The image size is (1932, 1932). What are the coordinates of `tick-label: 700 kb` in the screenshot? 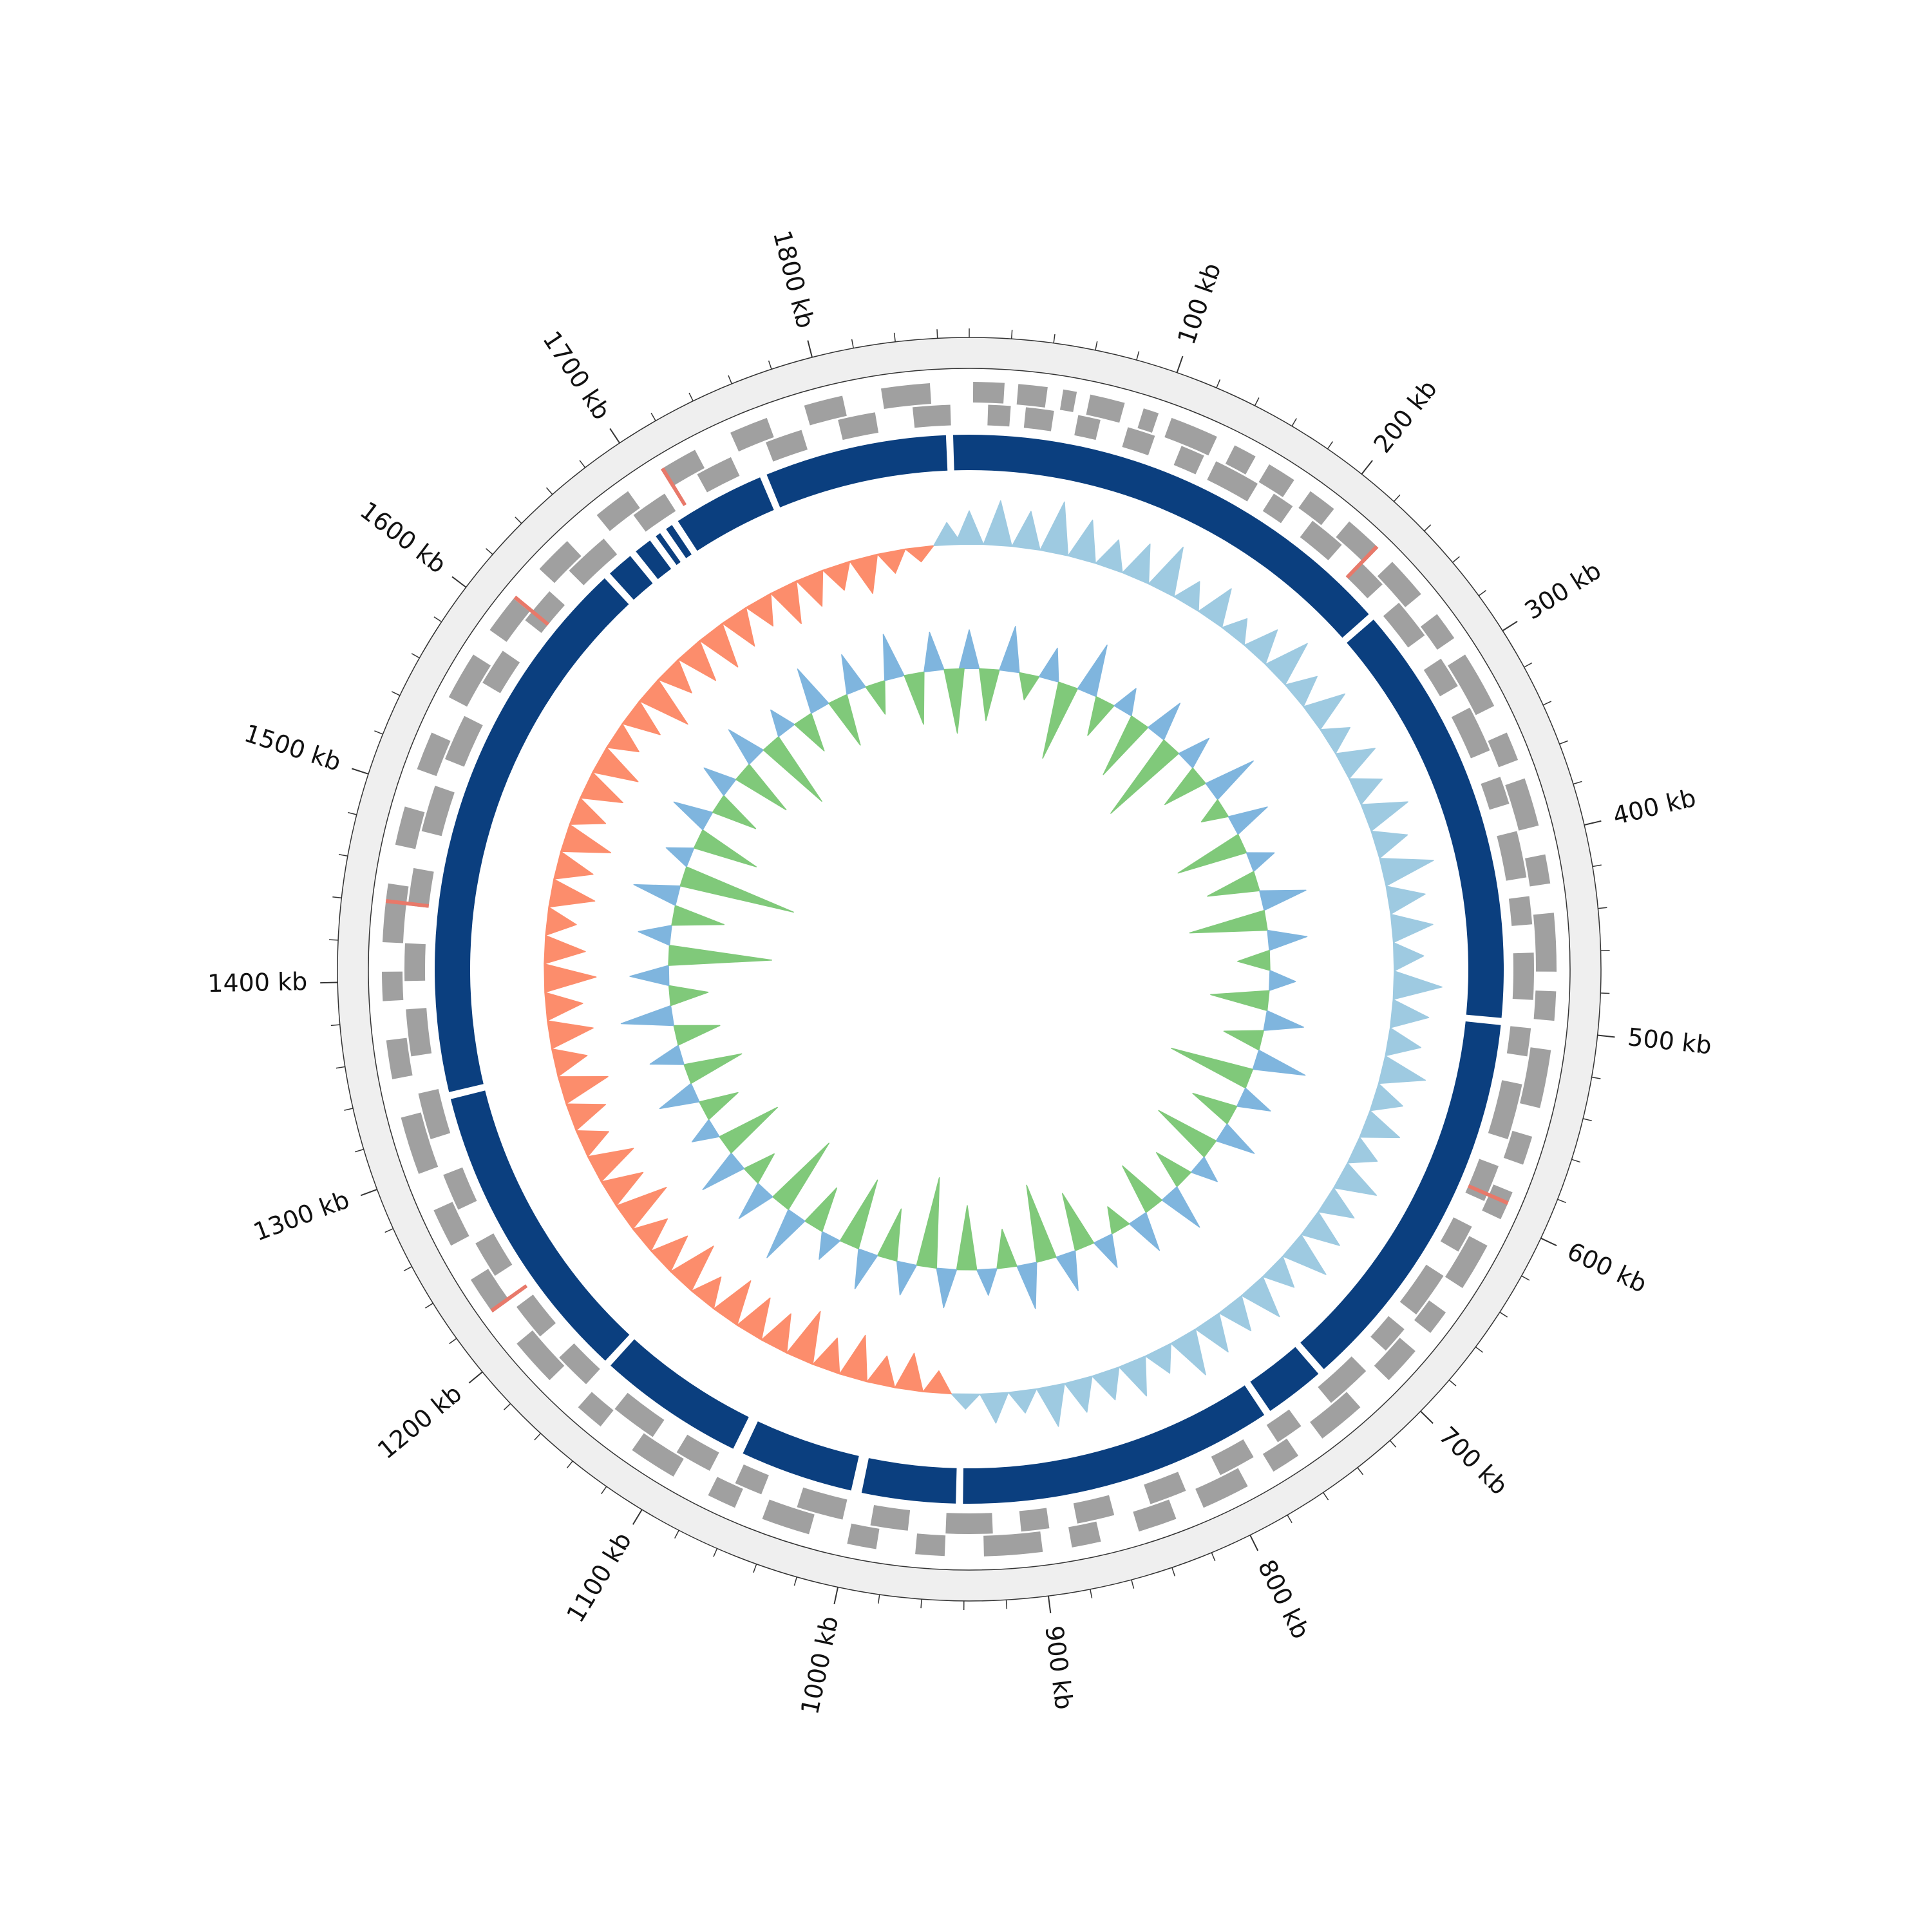 It's located at (1473, 1461).